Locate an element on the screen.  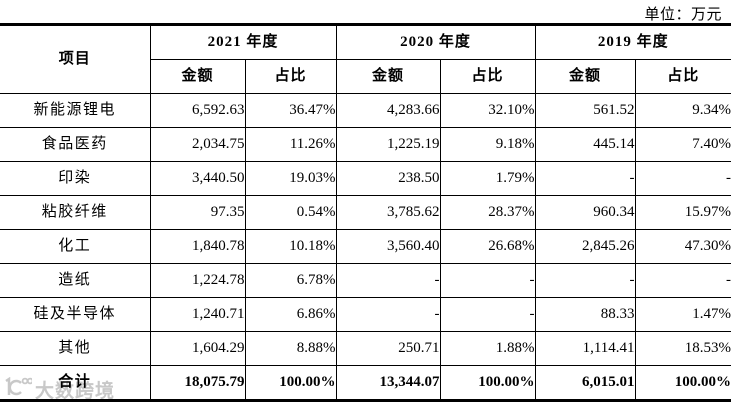
unit-label: 单位：万元 is located at coordinates (683, 15).